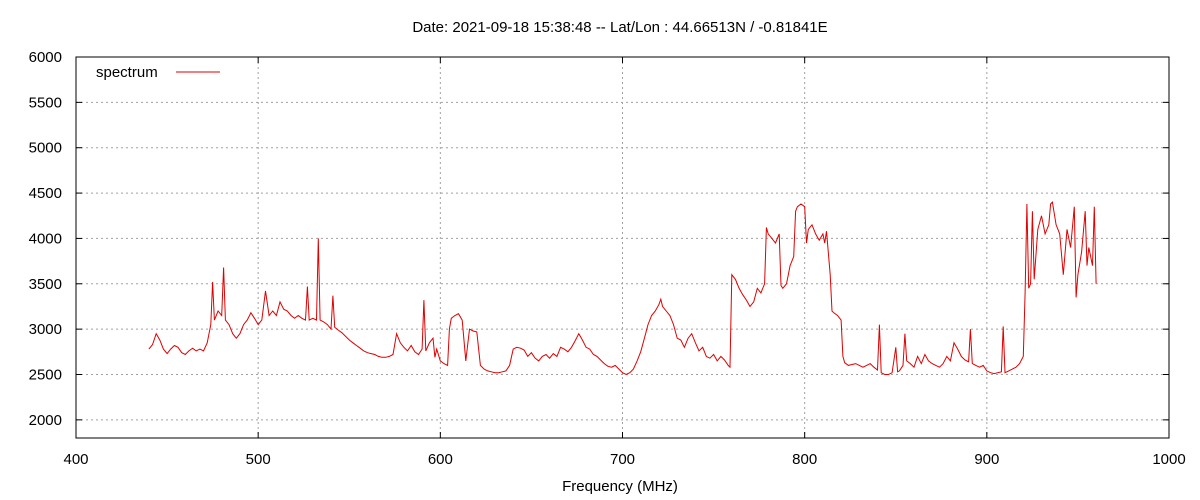 Image resolution: width=1200 pixels, height=500 pixels. What do you see at coordinates (45, 284) in the screenshot?
I see `y-tick-label: 3500` at bounding box center [45, 284].